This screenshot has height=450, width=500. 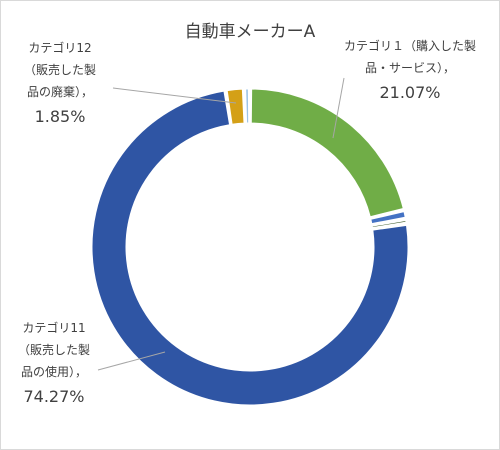 What do you see at coordinates (60, 91) in the screenshot?
I see `slice-label-5-line-3: 品の廃棄），` at bounding box center [60, 91].